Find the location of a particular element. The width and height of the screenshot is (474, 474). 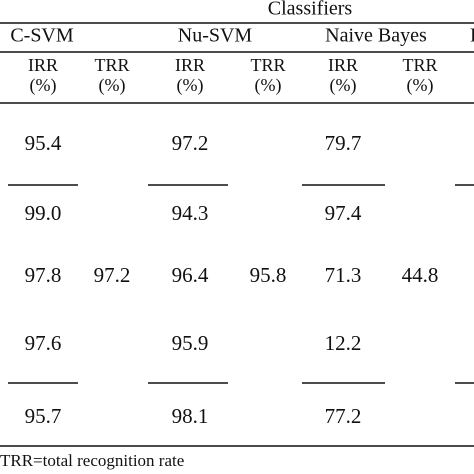

footnote: TRR=total recognition rate is located at coordinates (92, 460).